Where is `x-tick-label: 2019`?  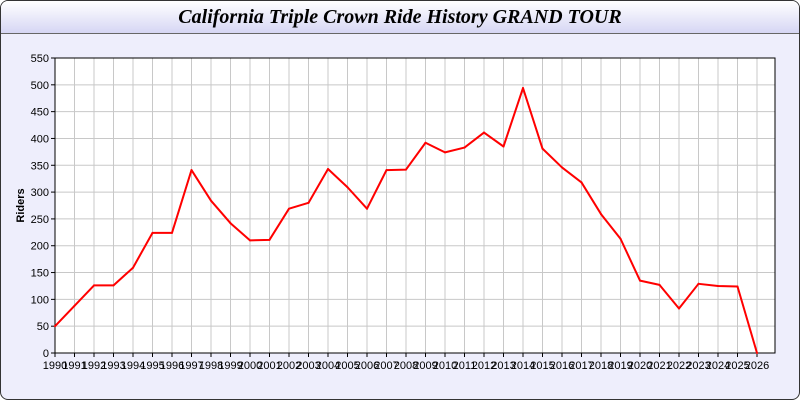
x-tick-label: 2019 is located at coordinates (620, 366).